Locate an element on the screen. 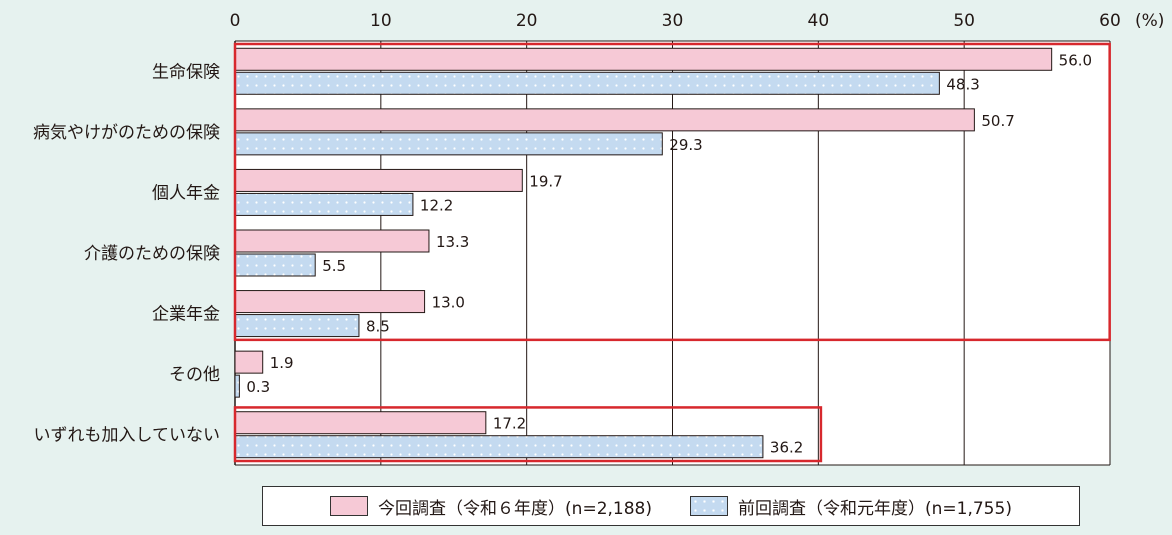 This screenshot has height=535, width=1172. x-tick-label: 30 is located at coordinates (673, 21).